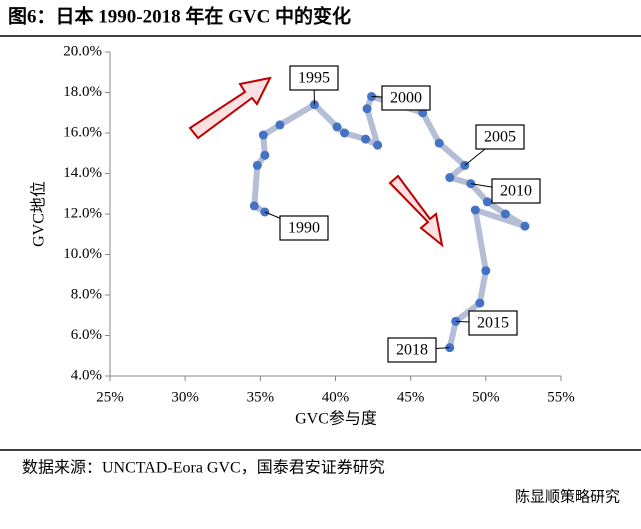  Describe the element at coordinates (39, 214) in the screenshot. I see `y-axis-label: GVC地位` at that location.